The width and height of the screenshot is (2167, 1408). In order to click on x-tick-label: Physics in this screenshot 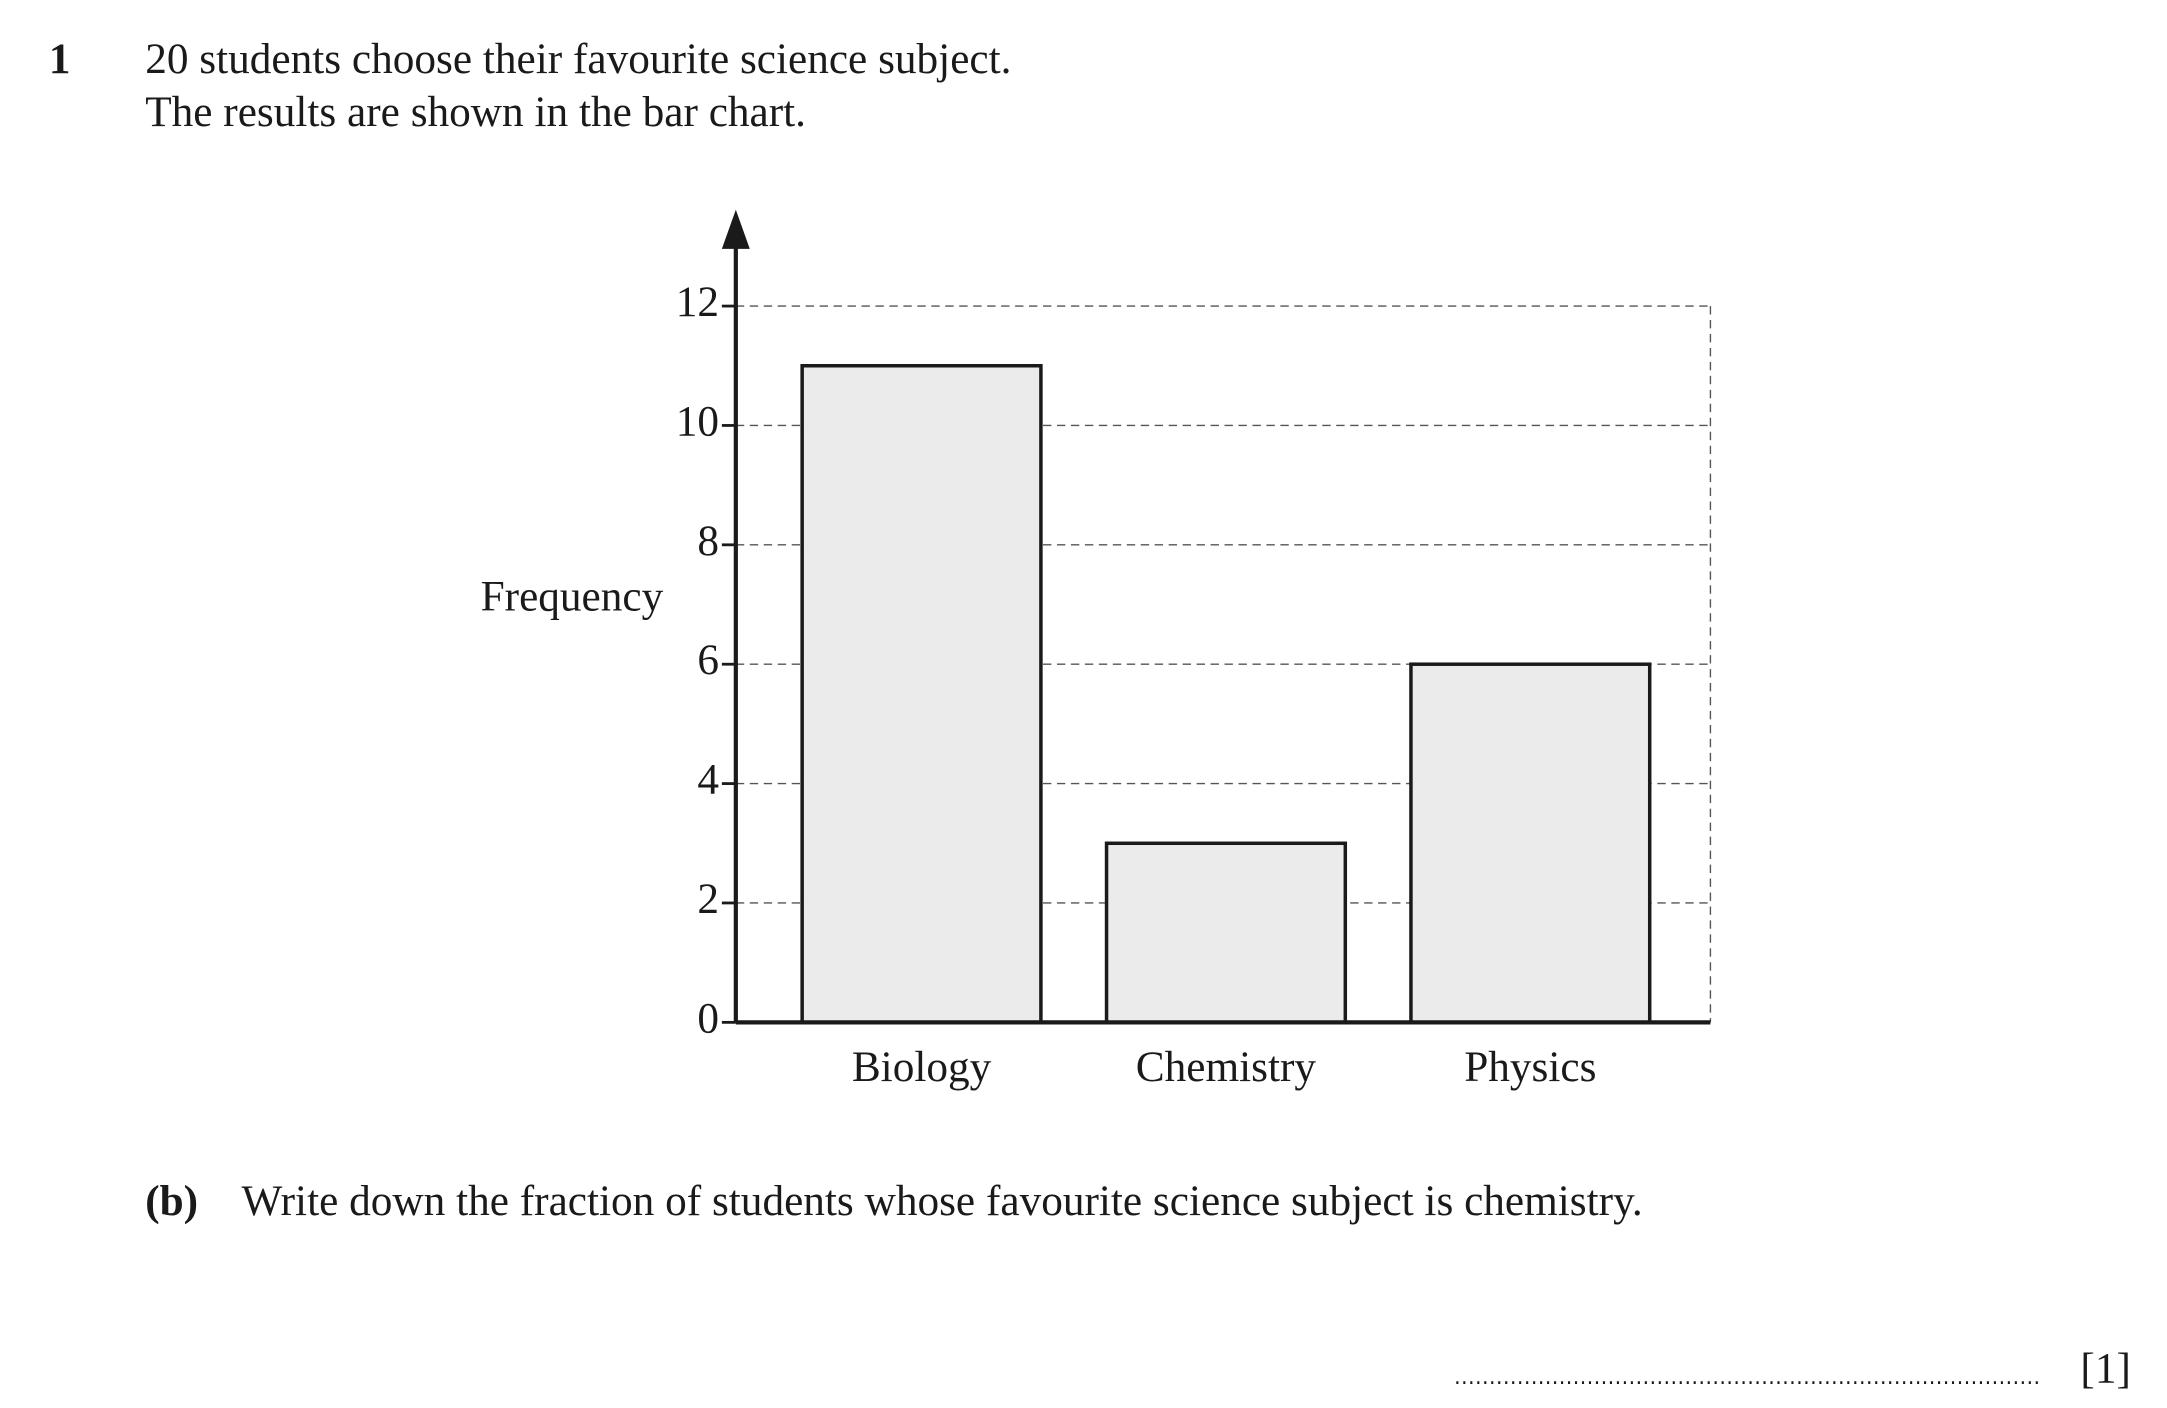, I will do `click(1530, 1067)`.